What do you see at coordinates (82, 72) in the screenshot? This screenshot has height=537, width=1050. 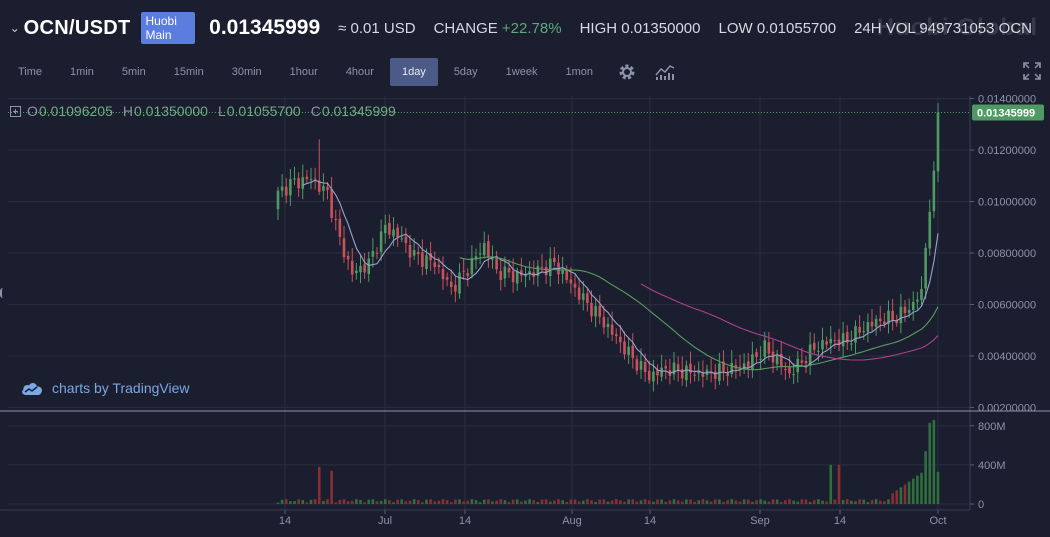 I see `tf-1min: 1min` at bounding box center [82, 72].